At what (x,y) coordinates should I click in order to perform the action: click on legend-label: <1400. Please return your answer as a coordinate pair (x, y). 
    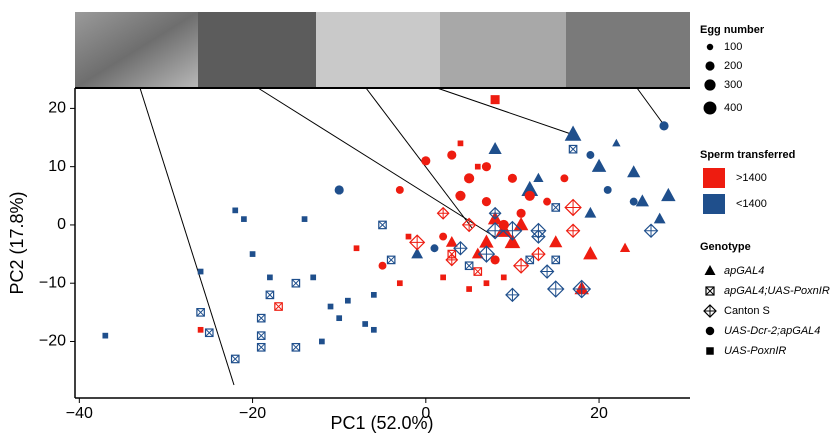
    Looking at the image, I should click on (751, 204).